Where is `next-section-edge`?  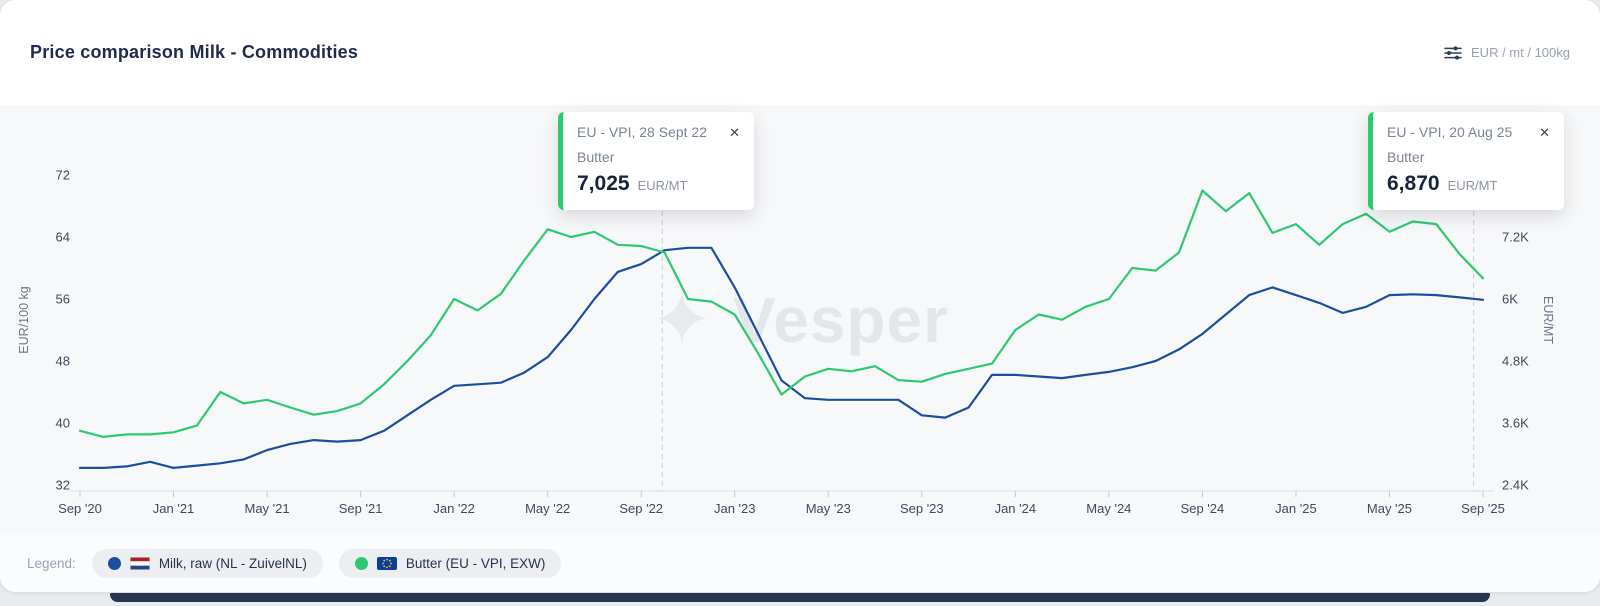
next-section-edge is located at coordinates (800, 597).